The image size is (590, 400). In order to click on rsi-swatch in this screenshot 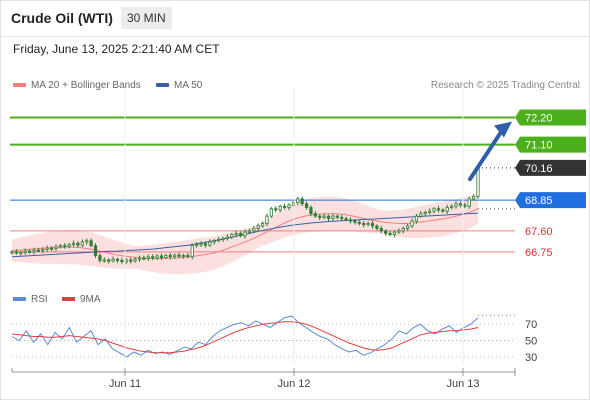, I will do `click(19, 299)`.